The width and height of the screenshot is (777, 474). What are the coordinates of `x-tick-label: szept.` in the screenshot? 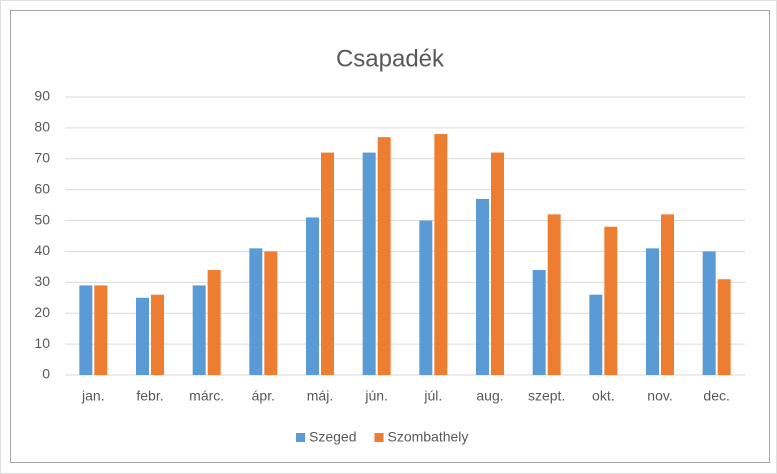 It's located at (546, 396).